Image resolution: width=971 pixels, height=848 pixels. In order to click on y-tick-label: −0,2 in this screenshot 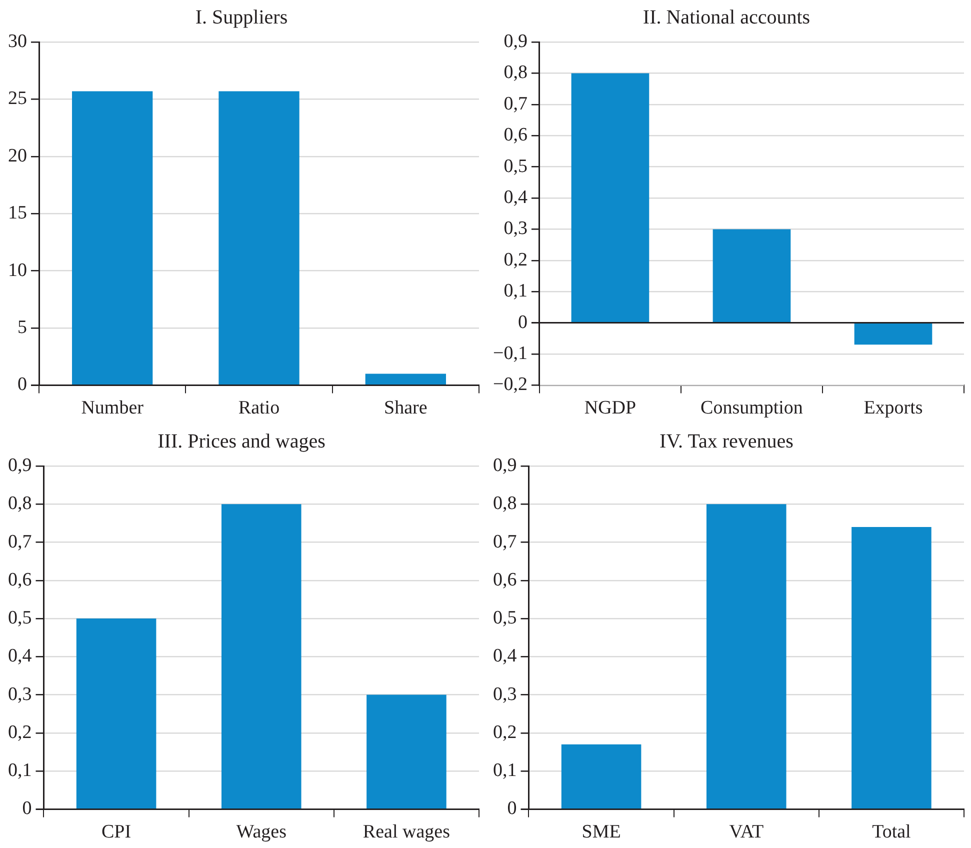, I will do `click(510, 385)`.